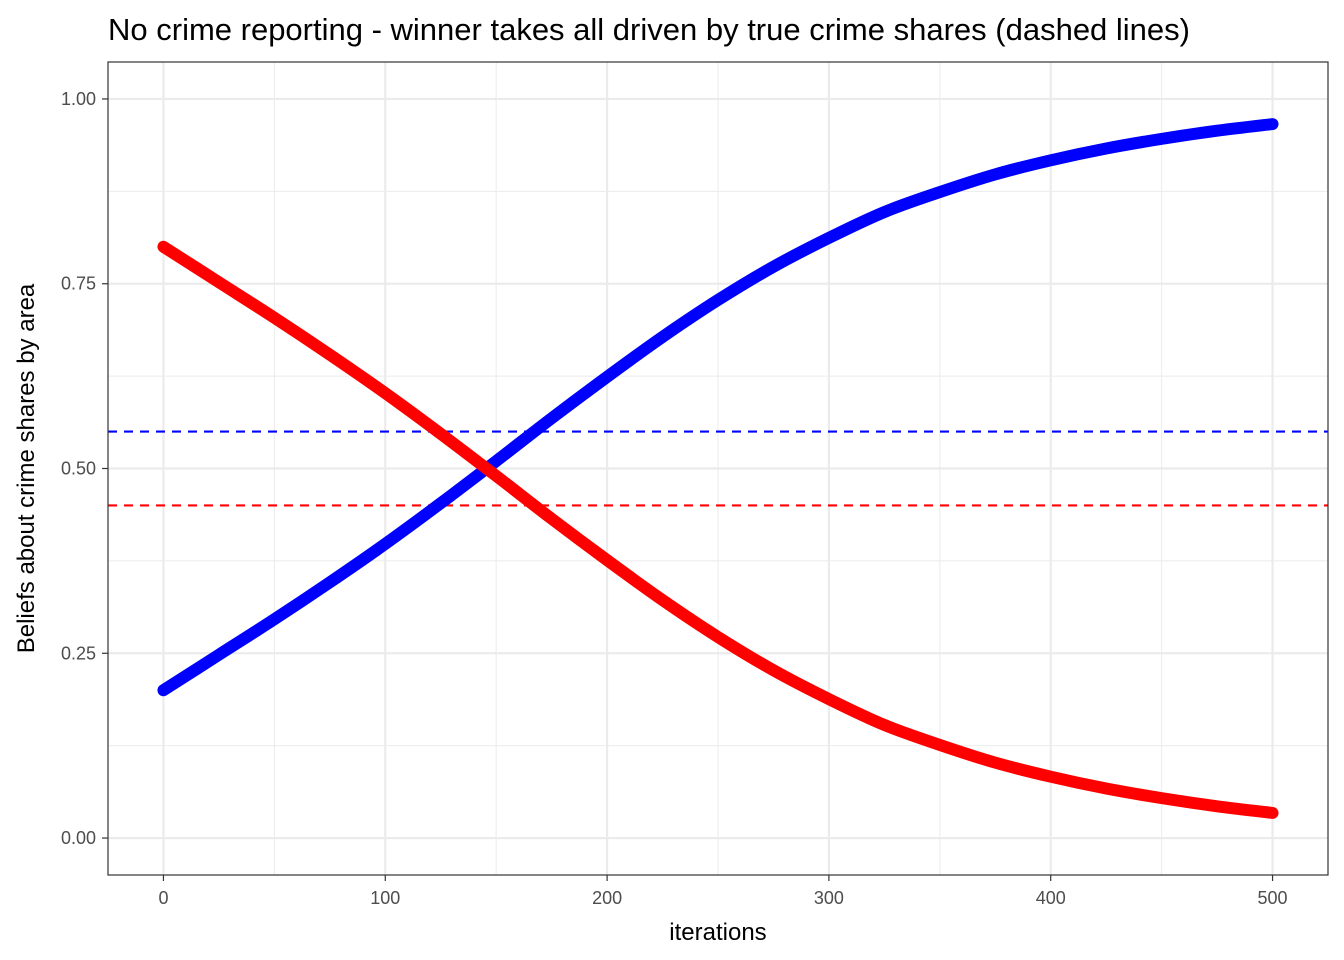 This screenshot has width=1344, height=960. Describe the element at coordinates (607, 898) in the screenshot. I see `x-tick-label: 200` at that location.